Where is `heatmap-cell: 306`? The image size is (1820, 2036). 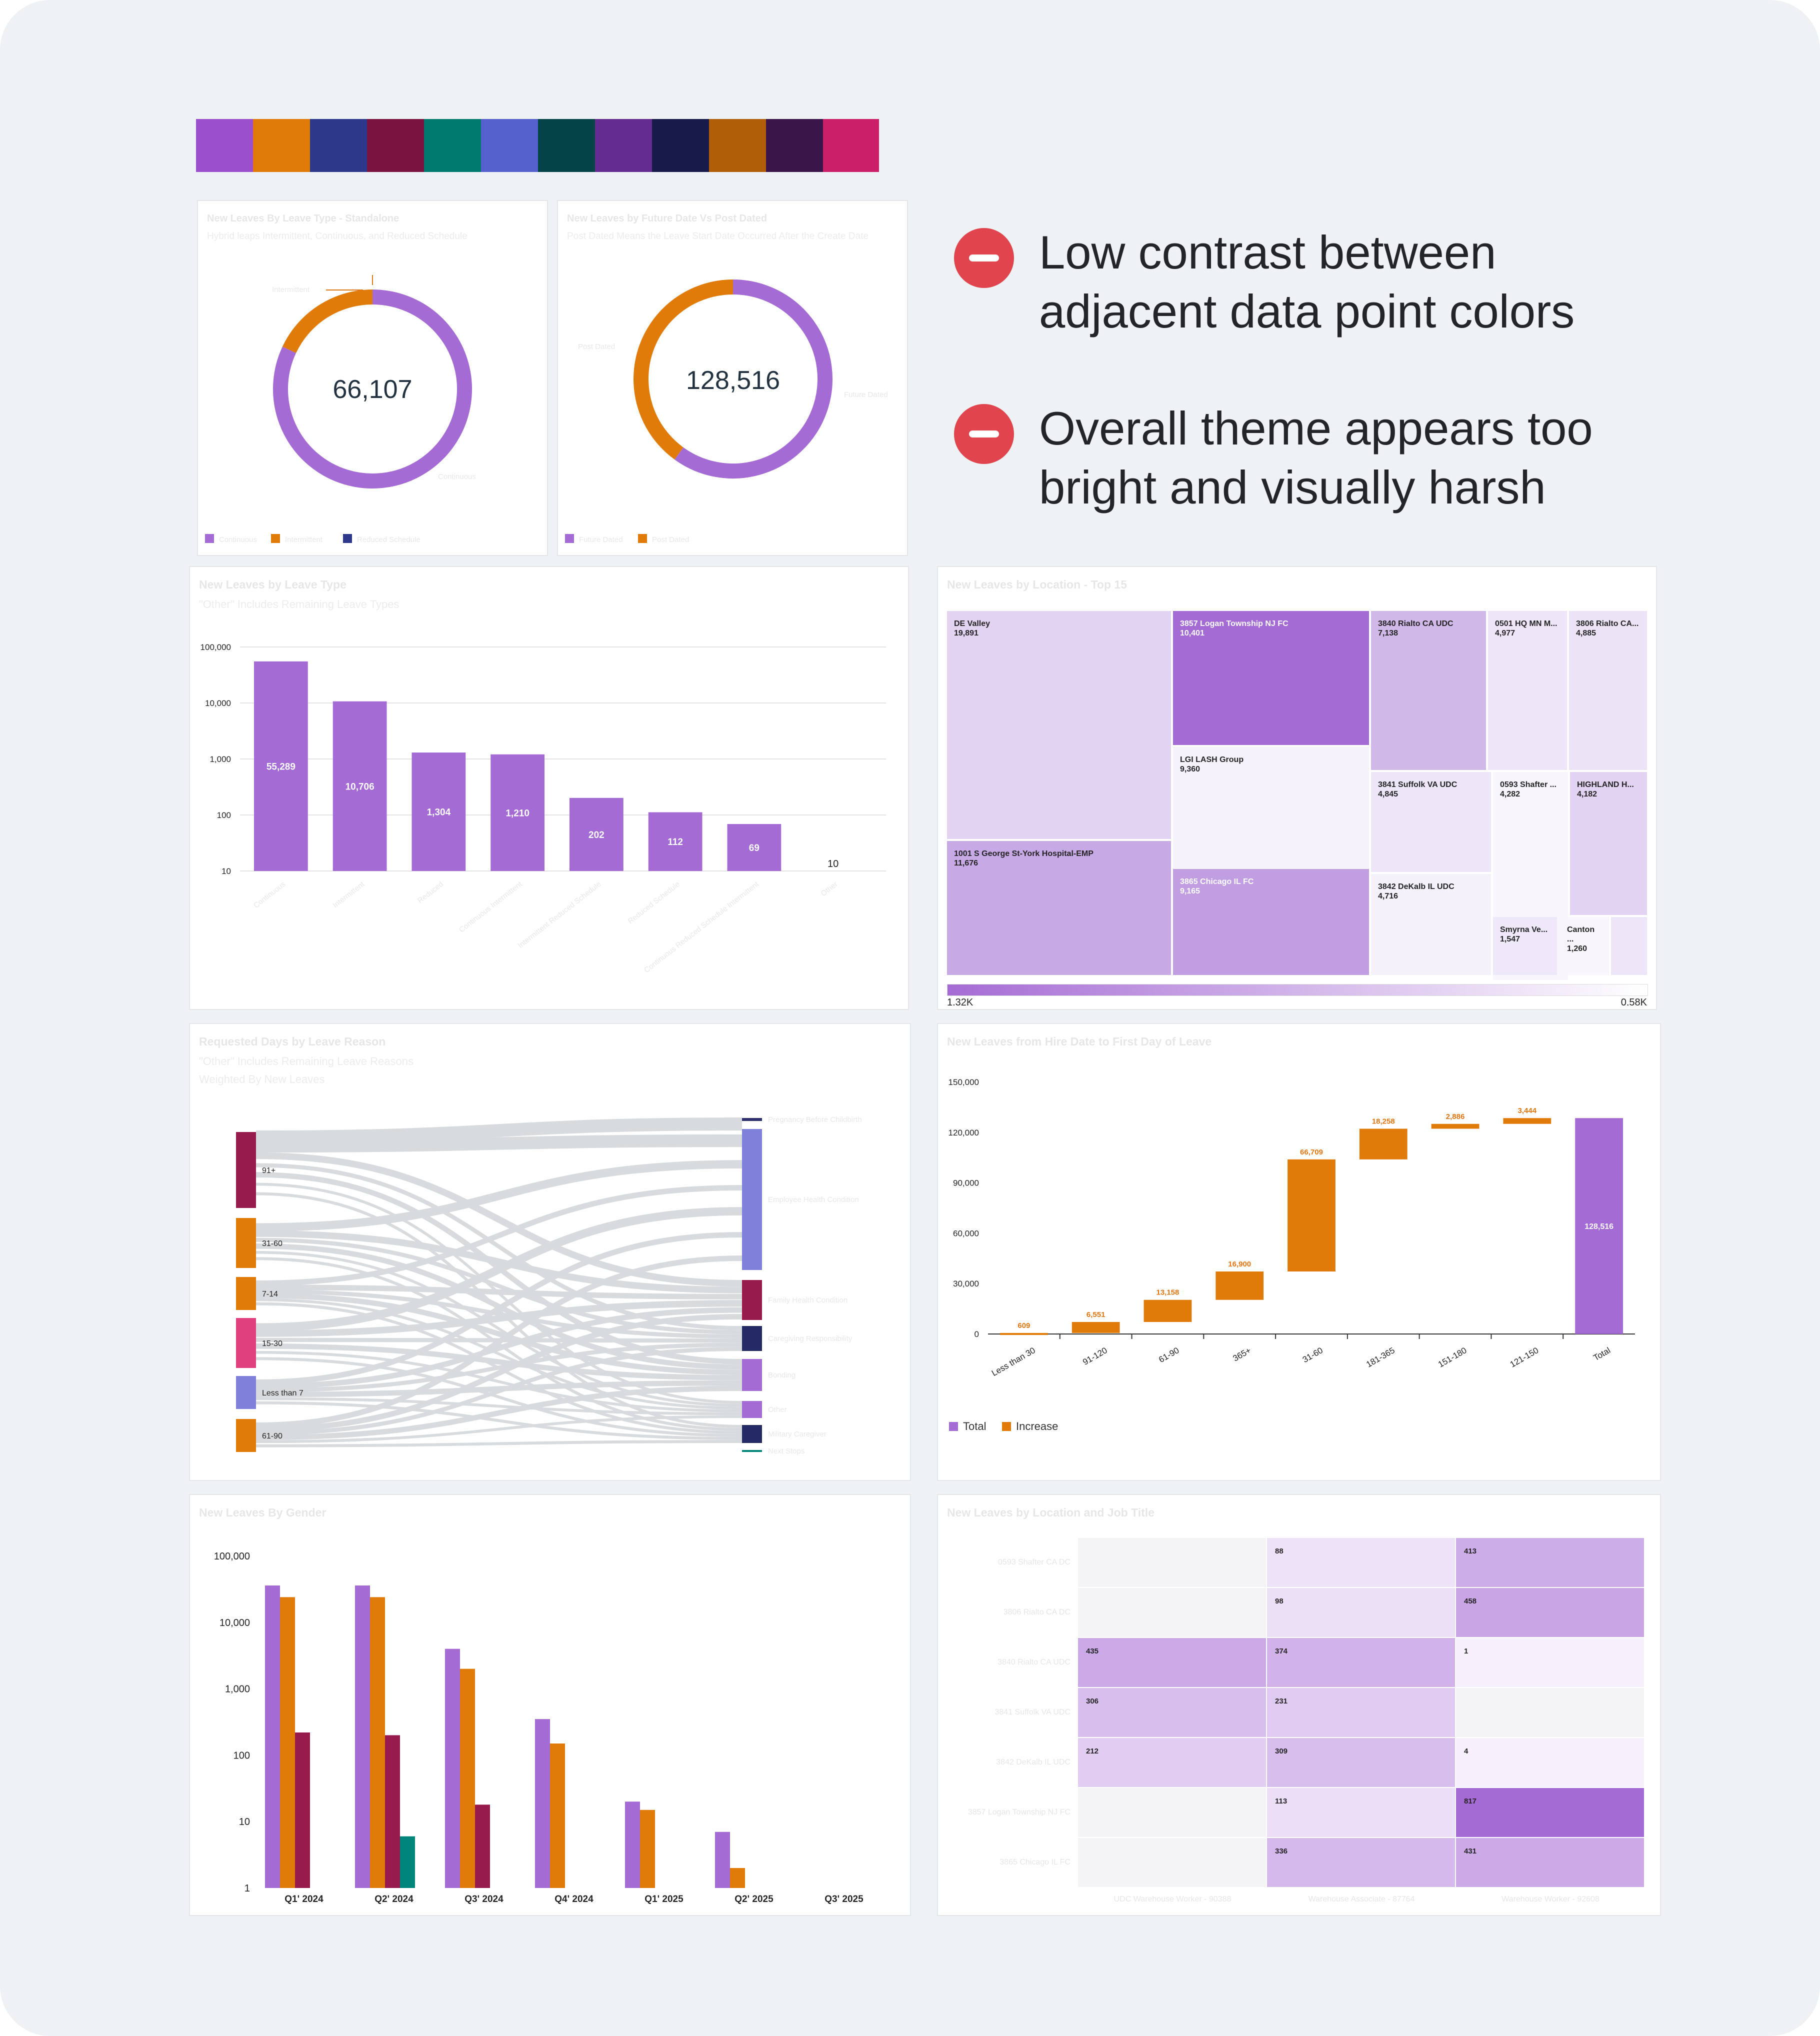 heatmap-cell: 306 is located at coordinates (1172, 1712).